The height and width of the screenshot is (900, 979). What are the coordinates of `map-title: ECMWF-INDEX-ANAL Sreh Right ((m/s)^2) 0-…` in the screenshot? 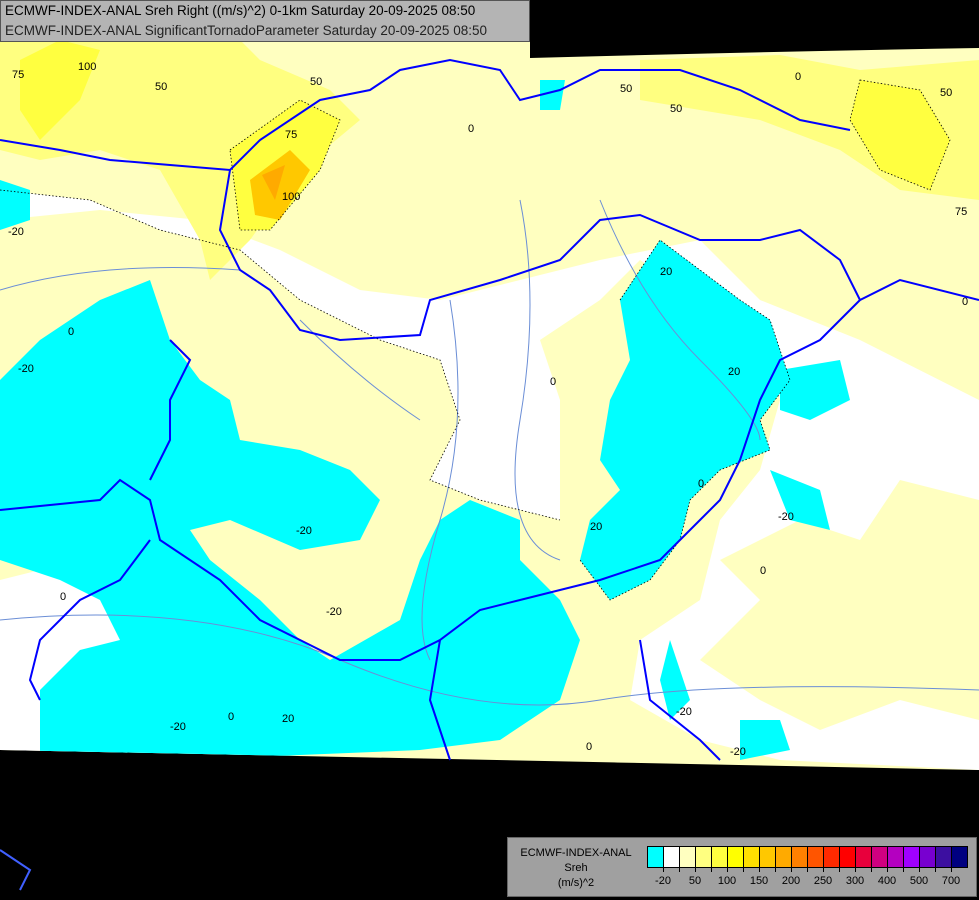 It's located at (265, 21).